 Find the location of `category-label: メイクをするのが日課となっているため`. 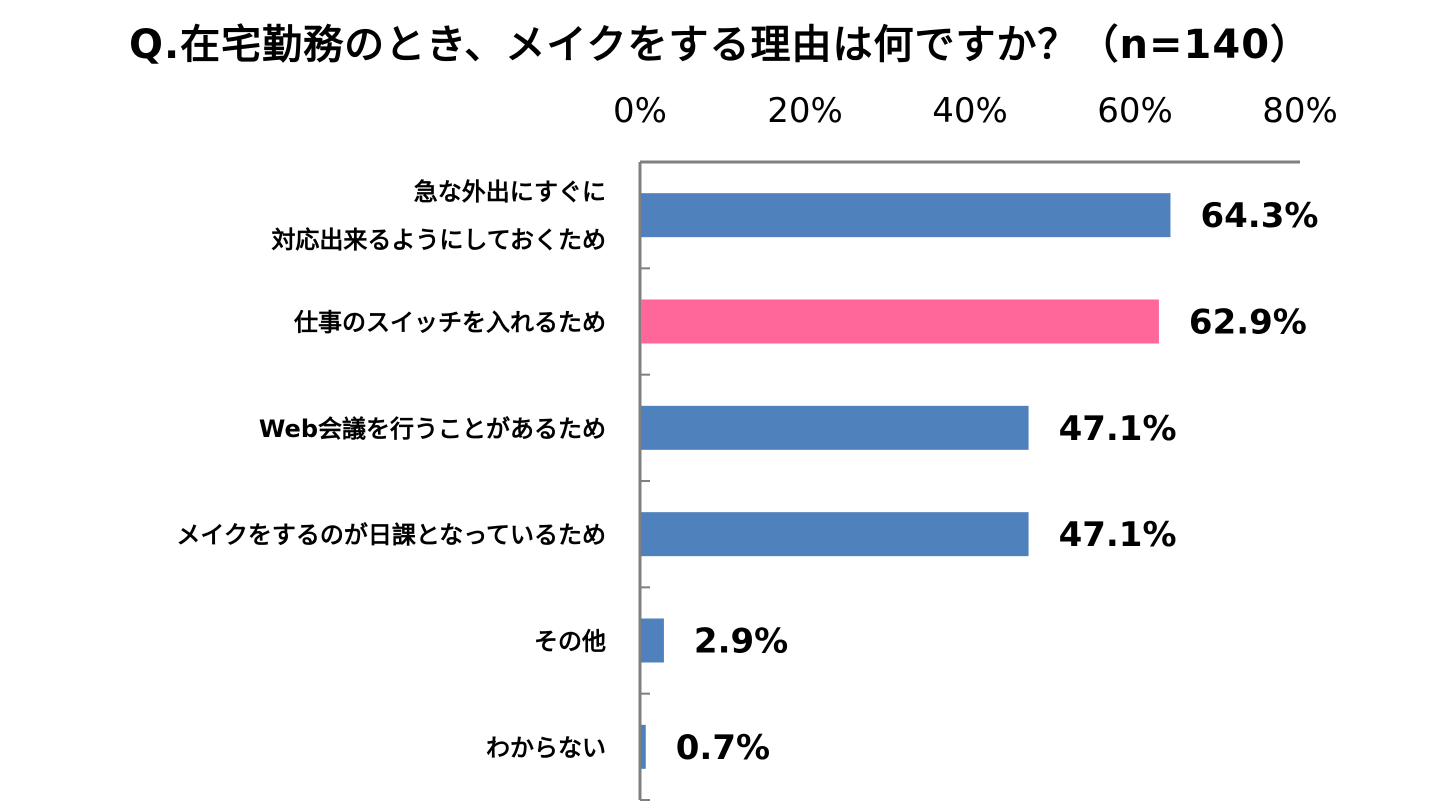

category-label: メイクをするのが日課となっているため is located at coordinates (391, 535).